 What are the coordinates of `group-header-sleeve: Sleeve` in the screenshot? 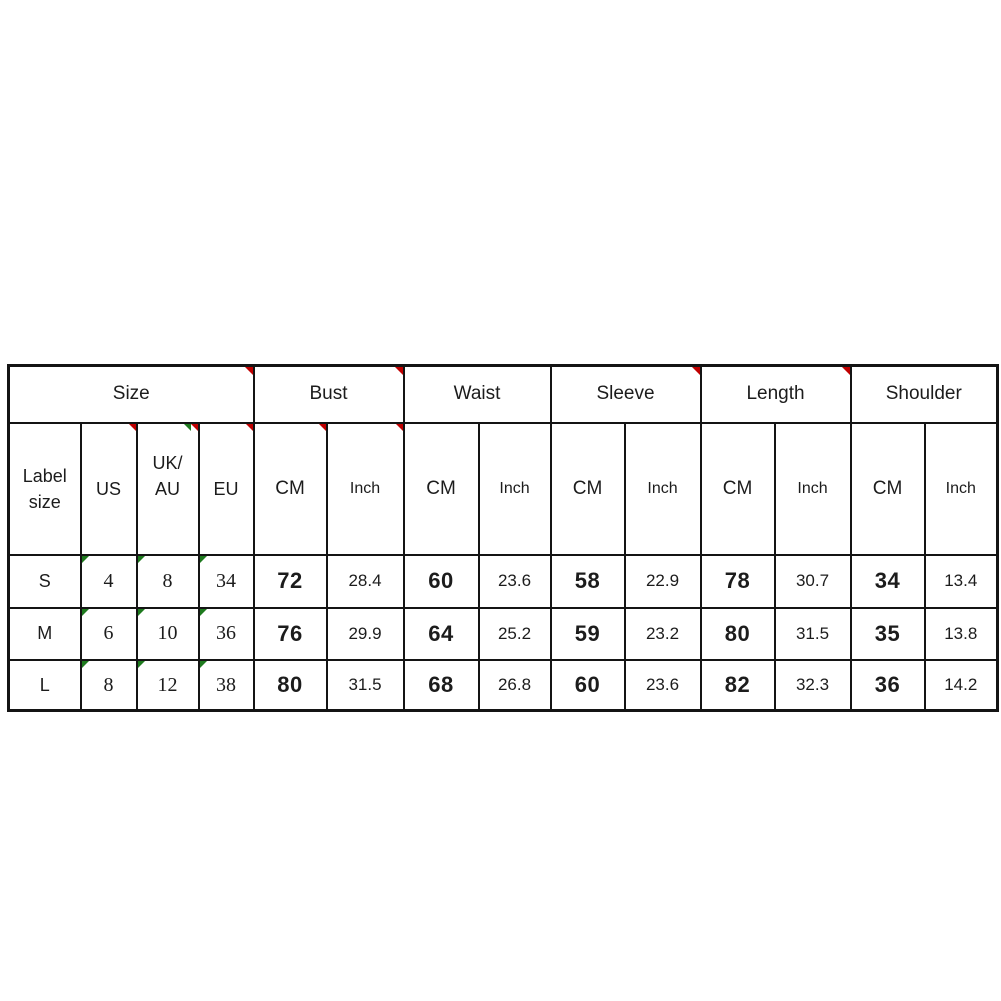 It's located at (625, 394).